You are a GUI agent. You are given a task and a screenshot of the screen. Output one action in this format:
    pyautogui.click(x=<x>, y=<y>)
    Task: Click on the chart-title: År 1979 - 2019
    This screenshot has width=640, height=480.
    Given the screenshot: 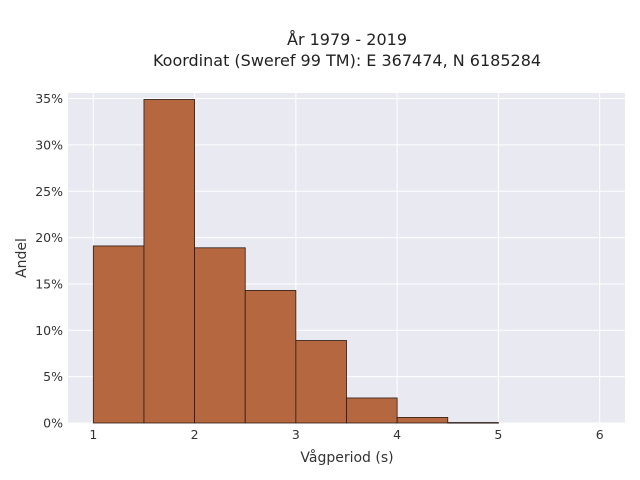 What is the action you would take?
    pyautogui.click(x=347, y=39)
    